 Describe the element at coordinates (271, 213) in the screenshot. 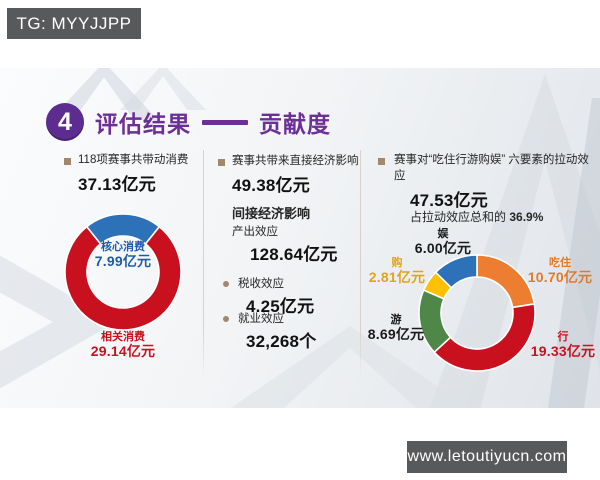

I see `indirect-economy-heading: 间接经济影响` at that location.